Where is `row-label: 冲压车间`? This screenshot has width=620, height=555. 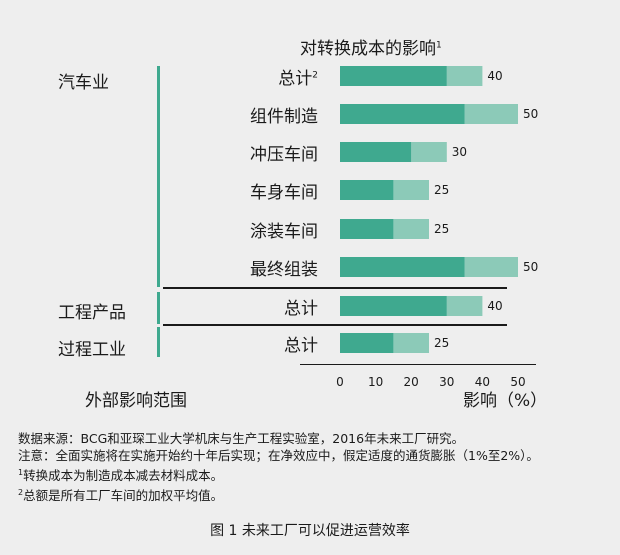
row-label: 冲压车间 is located at coordinates (284, 155).